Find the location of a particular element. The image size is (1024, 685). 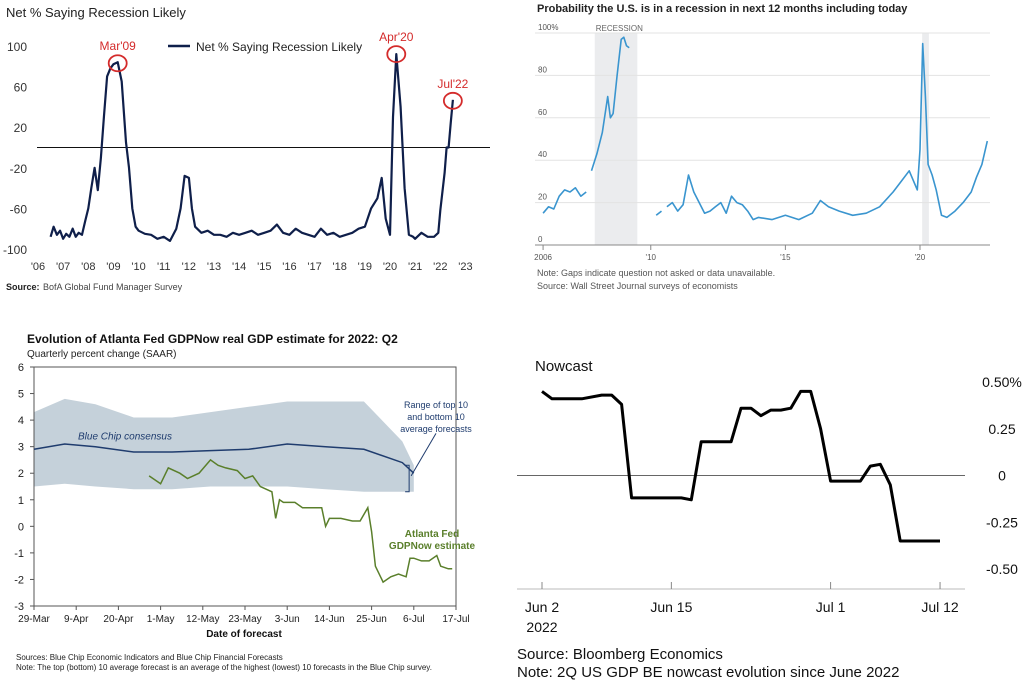

atl-gdpnow-label: Atlanta Fed is located at coordinates (432, 534).